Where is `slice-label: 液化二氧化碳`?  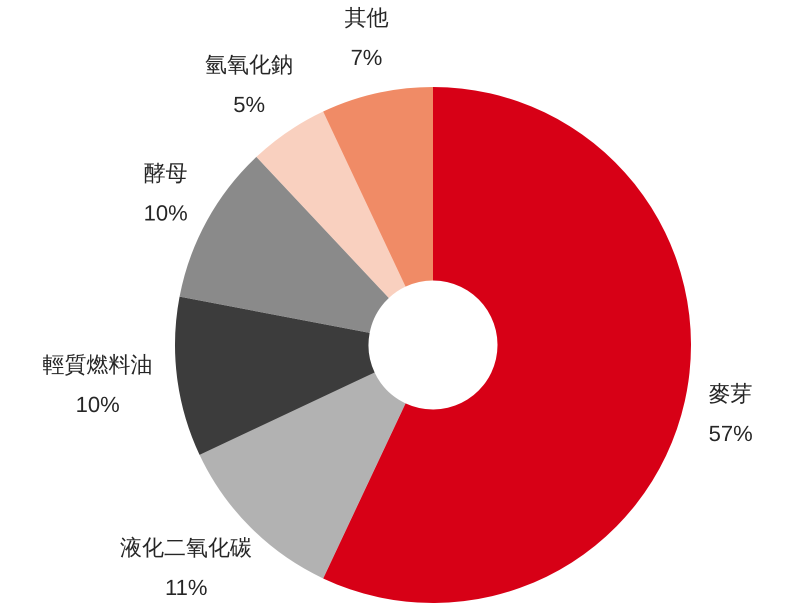
slice-label: 液化二氧化碳 is located at coordinates (186, 547).